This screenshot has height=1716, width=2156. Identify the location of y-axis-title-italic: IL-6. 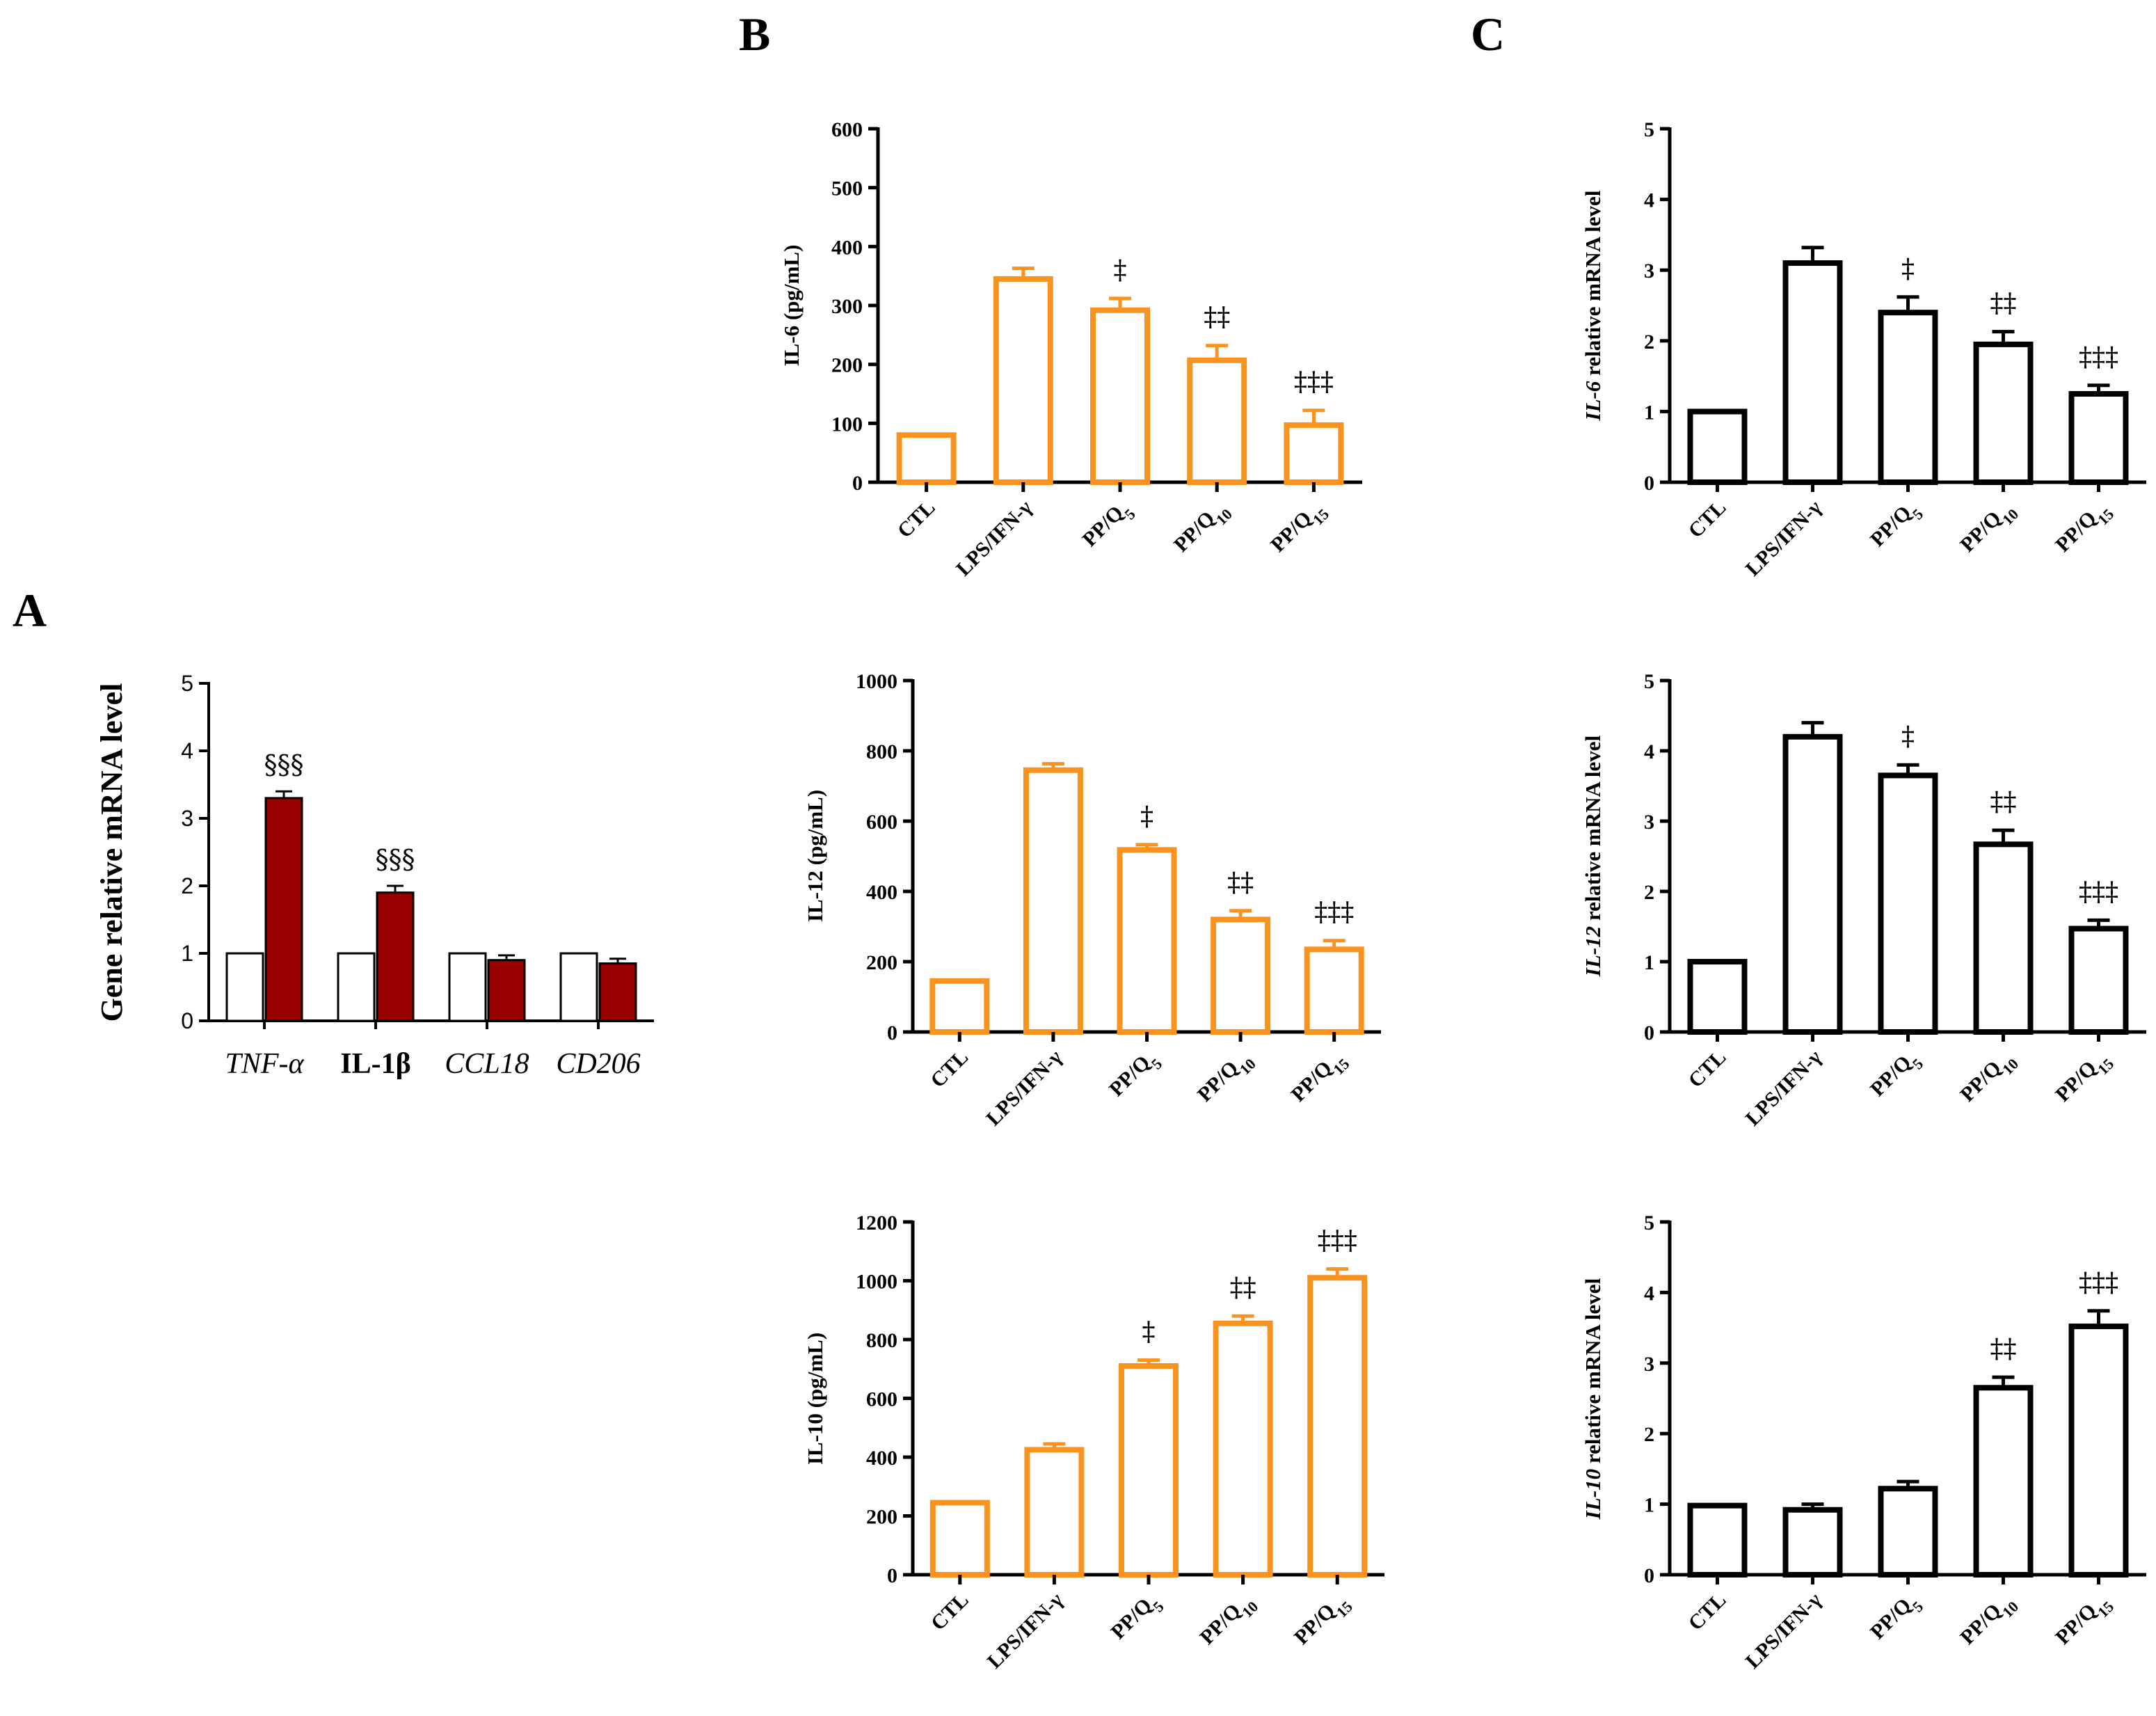
(1593, 401).